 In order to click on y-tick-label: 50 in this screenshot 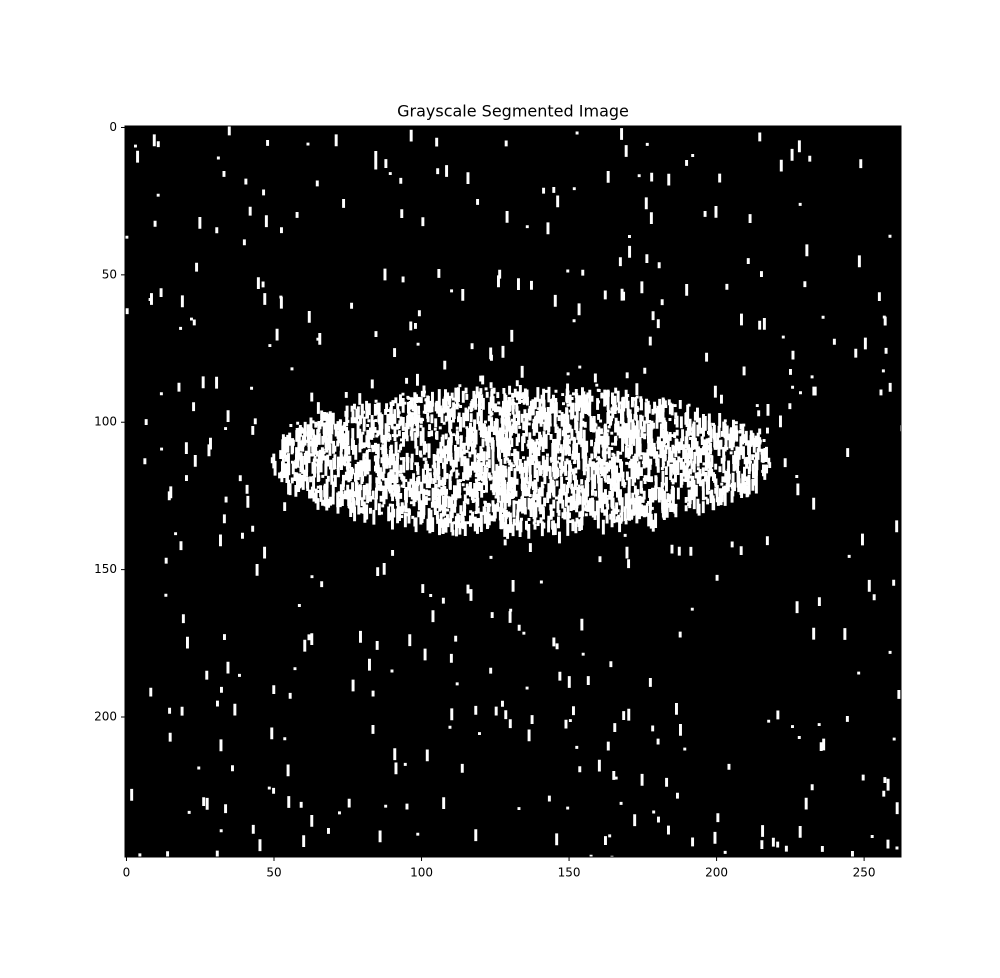, I will do `click(109, 274)`.